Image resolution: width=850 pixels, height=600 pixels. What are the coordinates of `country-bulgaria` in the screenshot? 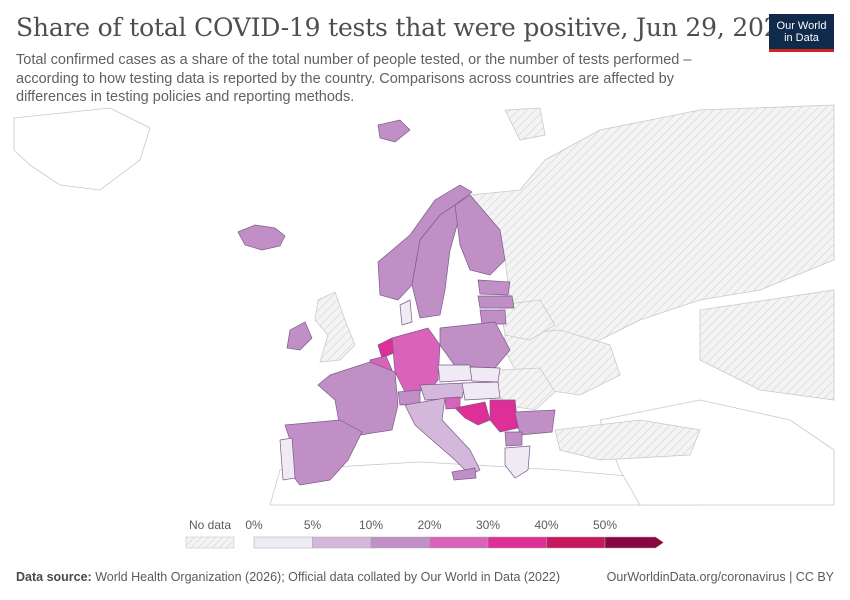 It's located at (535, 422).